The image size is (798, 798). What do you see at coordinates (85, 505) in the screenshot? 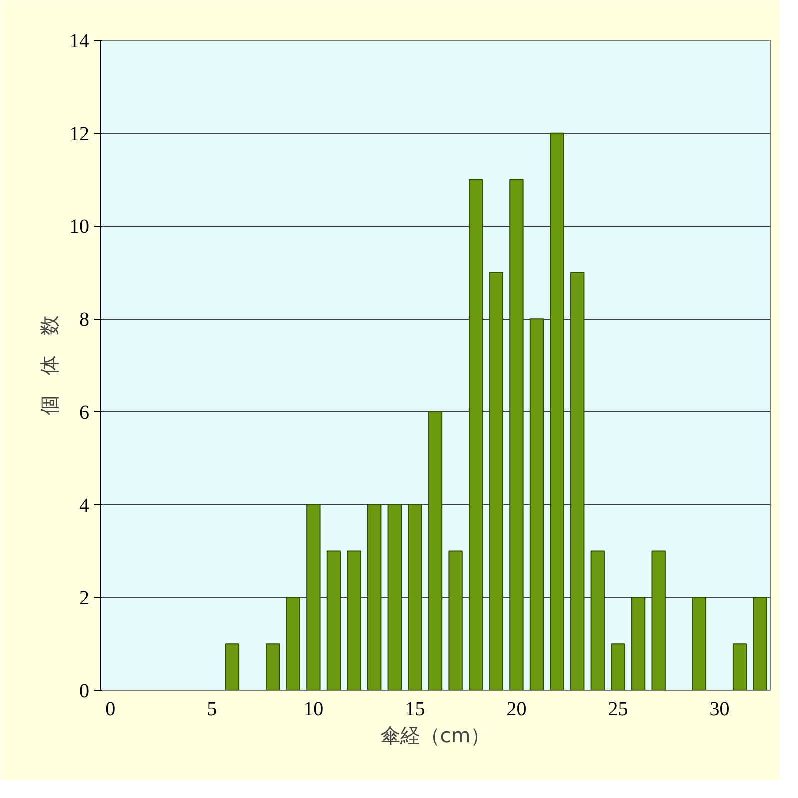
I see `y-tick-label: 4` at bounding box center [85, 505].